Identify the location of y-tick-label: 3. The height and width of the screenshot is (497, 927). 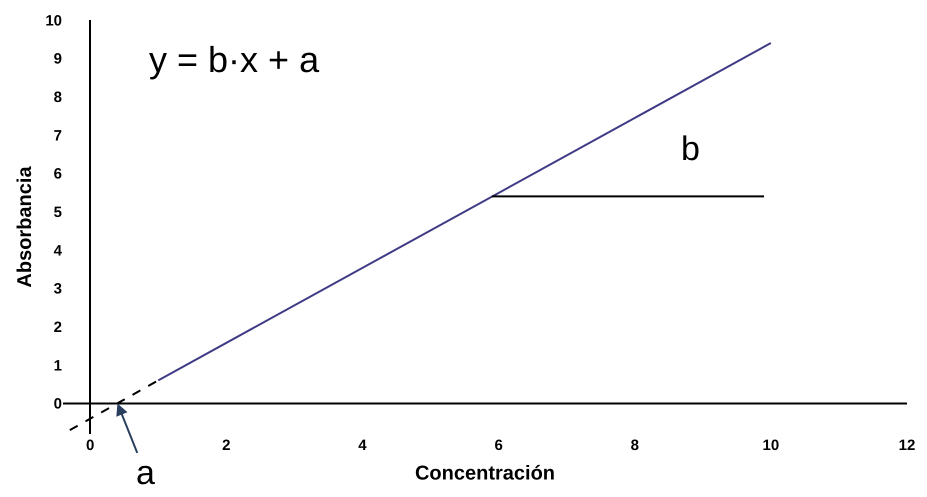
(58, 289).